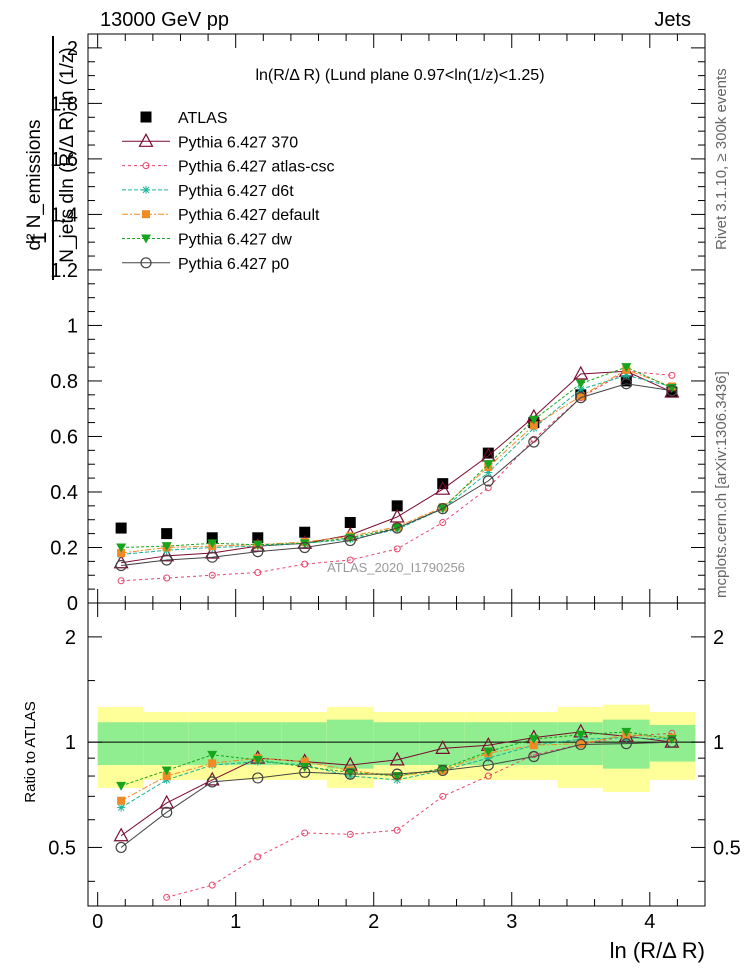  Describe the element at coordinates (238, 142) in the screenshot. I see `legend-label-p370: Pythia 6.427 370` at that location.